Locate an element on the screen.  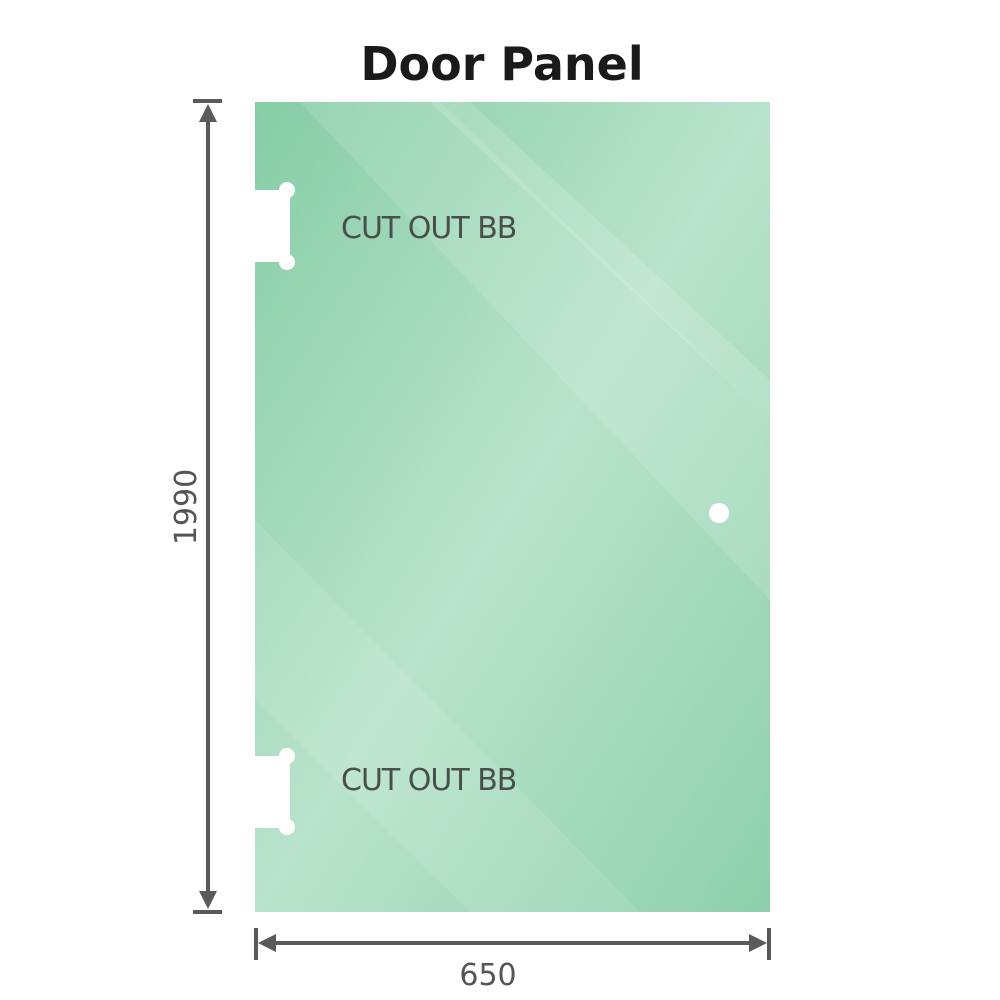
height-dimension-label: 1990 is located at coordinates (186, 507).